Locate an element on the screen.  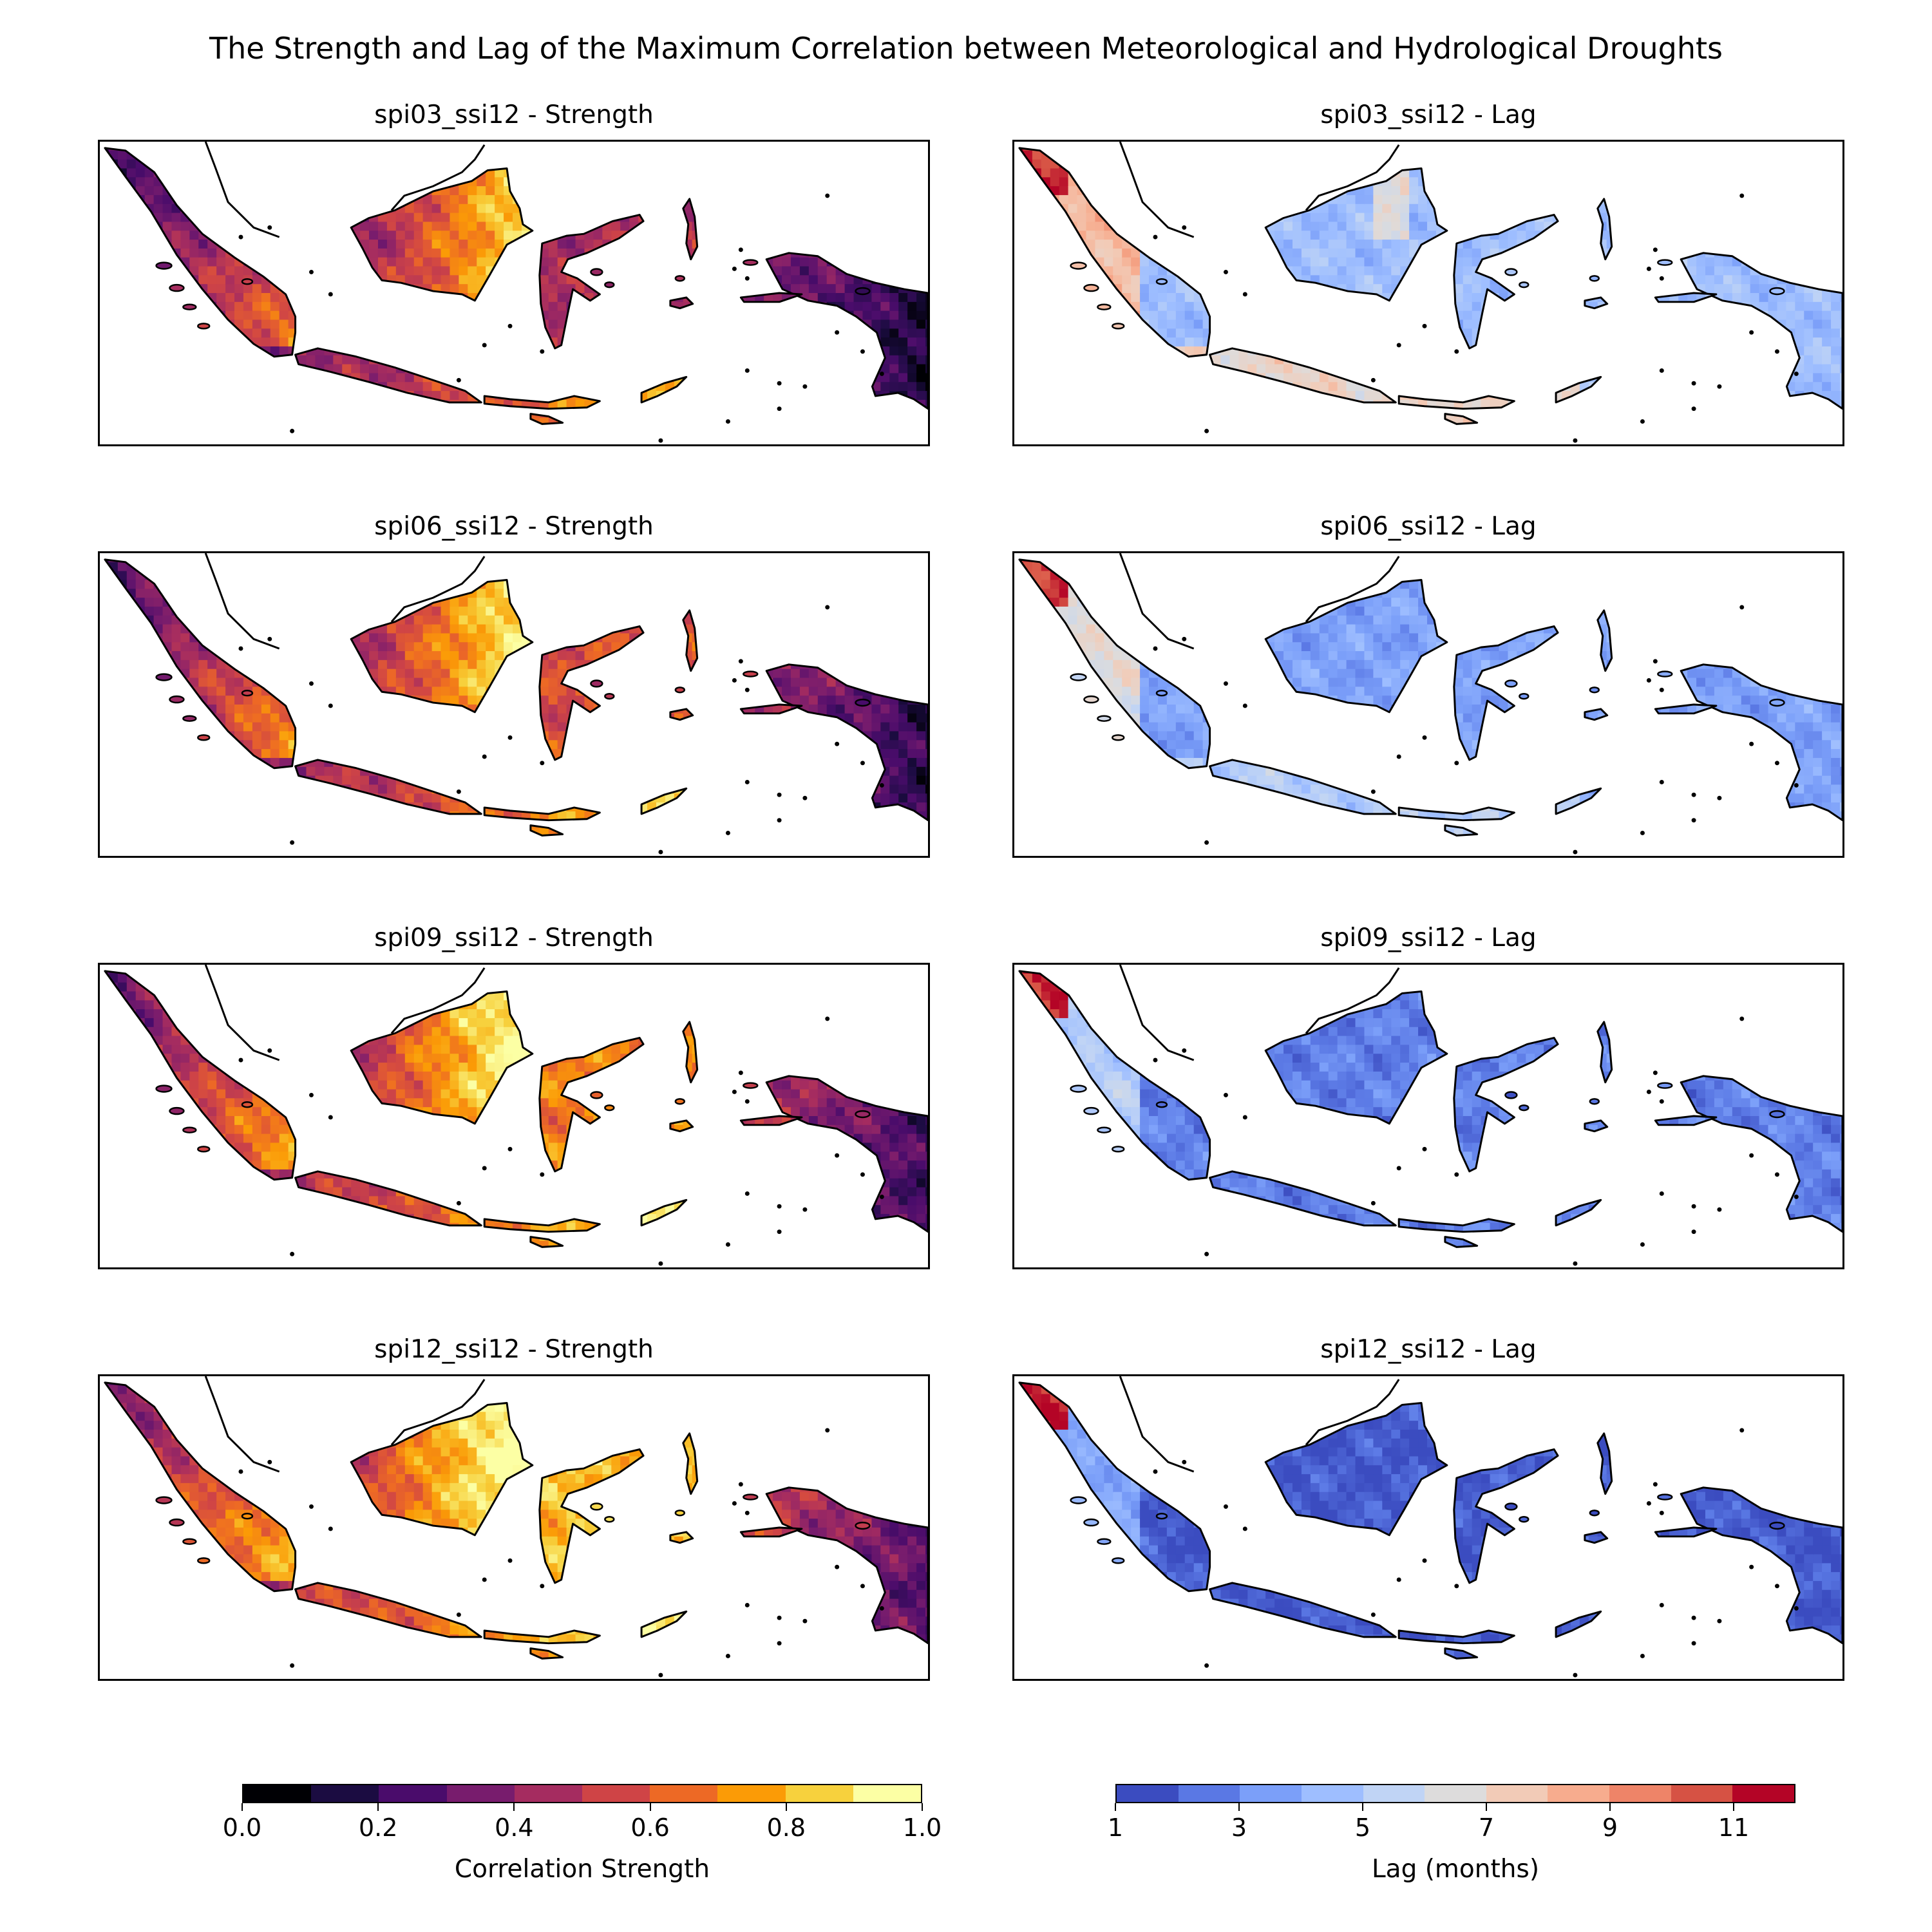
island-outline-seram is located at coordinates (771, 709).